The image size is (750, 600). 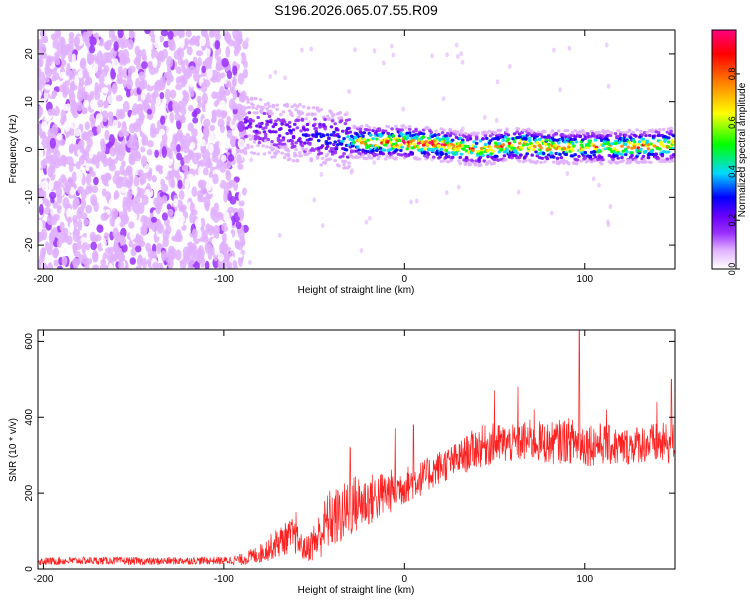 I want to click on x-tick-label: 0, so click(x=405, y=579).